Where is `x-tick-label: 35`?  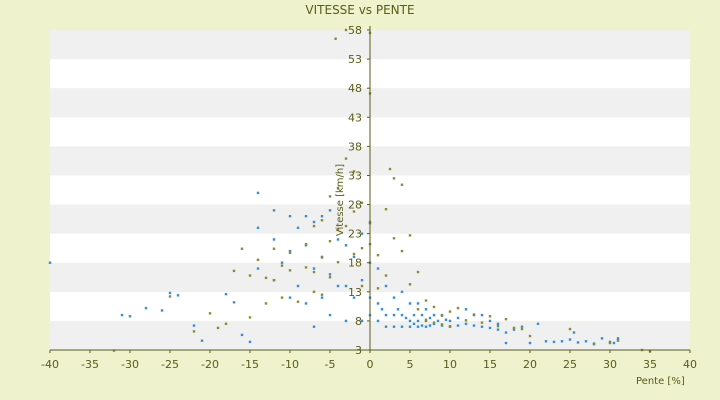 x-tick-label: 35 is located at coordinates (650, 364).